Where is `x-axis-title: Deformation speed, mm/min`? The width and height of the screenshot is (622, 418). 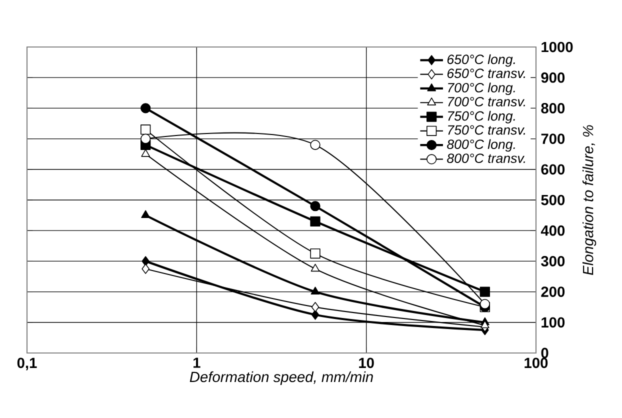 x-axis-title: Deformation speed, mm/min is located at coordinates (281, 378).